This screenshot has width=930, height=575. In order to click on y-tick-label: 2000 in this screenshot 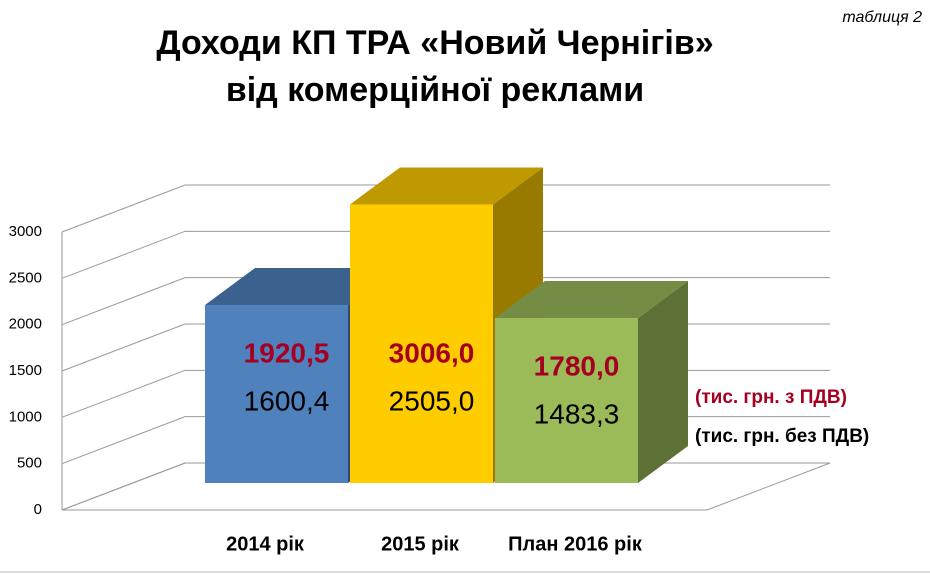, I will do `click(25, 324)`.